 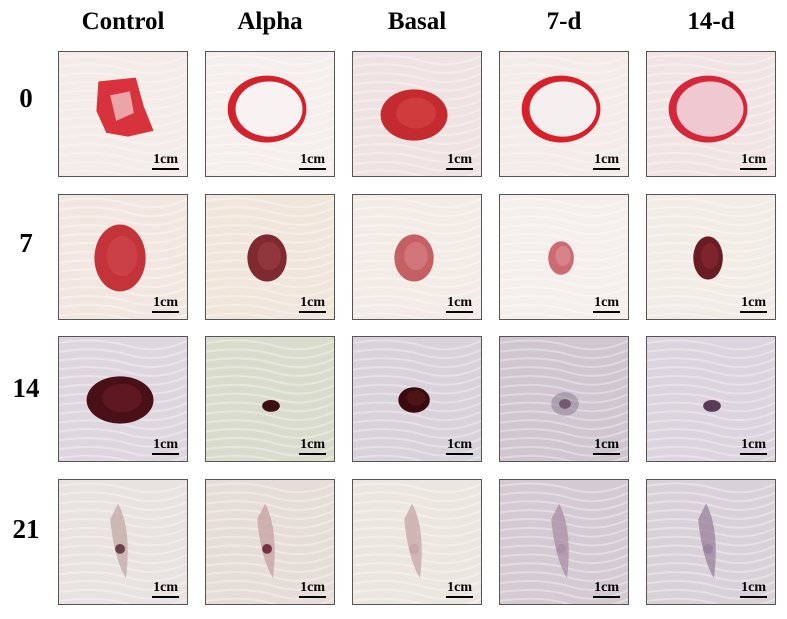 I want to click on wound-photo-r0-c2: 1cm, so click(x=417, y=114).